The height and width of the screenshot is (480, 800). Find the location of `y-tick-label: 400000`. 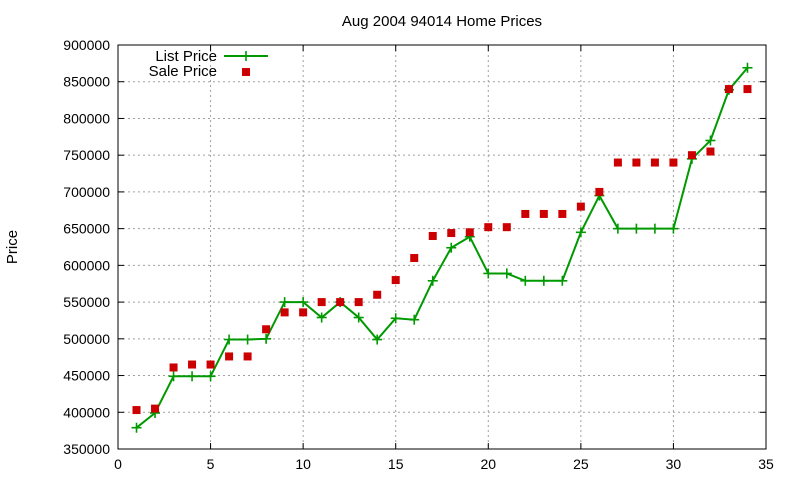

y-tick-label: 400000 is located at coordinates (86, 412).